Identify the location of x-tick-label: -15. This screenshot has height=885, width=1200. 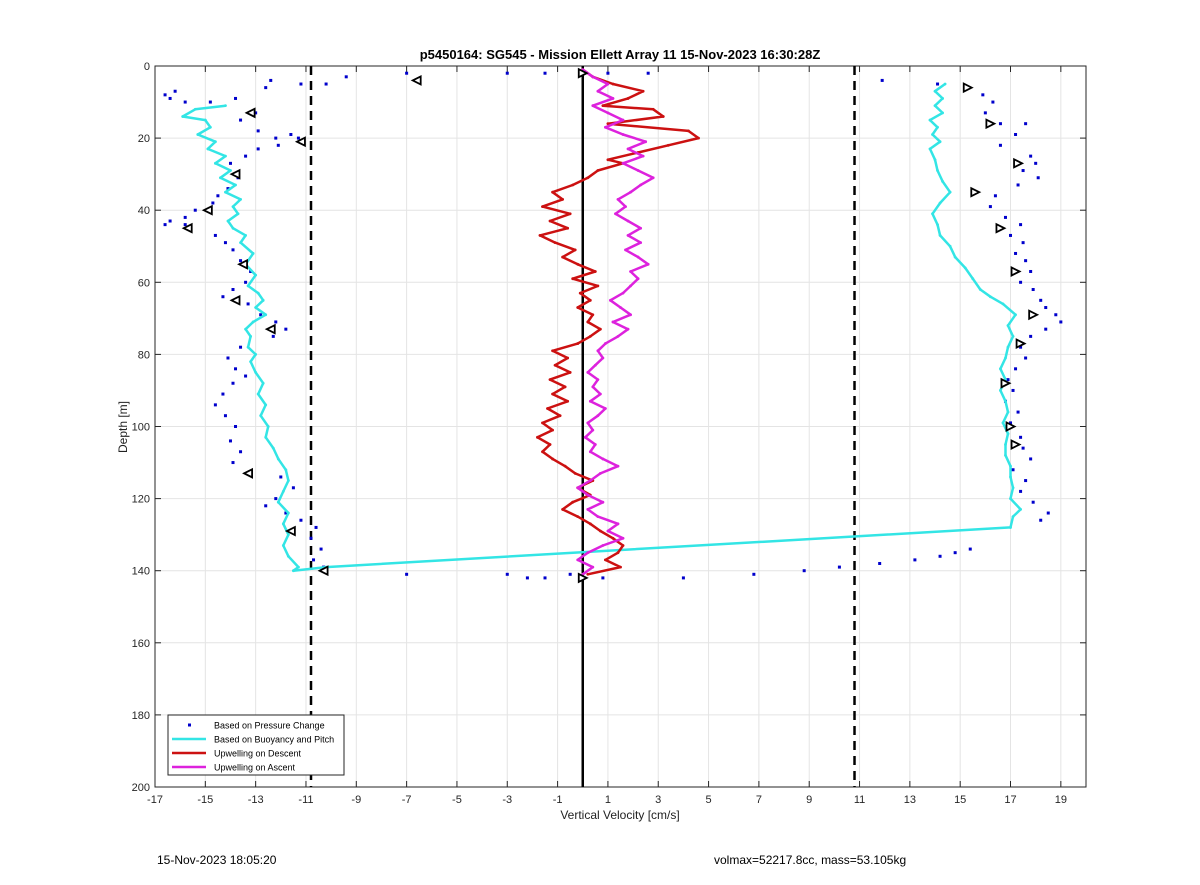
(205, 800).